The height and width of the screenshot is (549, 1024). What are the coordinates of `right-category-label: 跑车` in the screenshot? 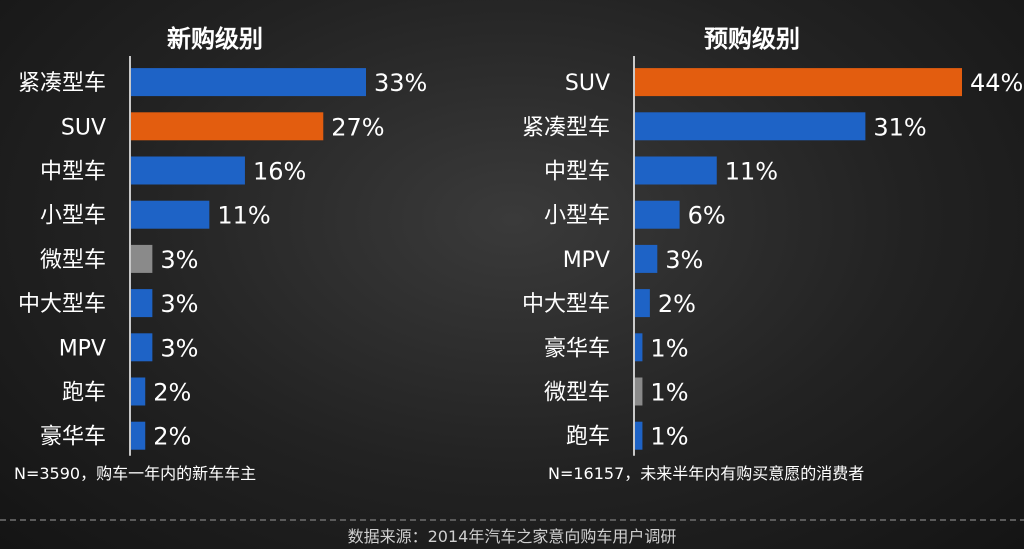 It's located at (588, 437).